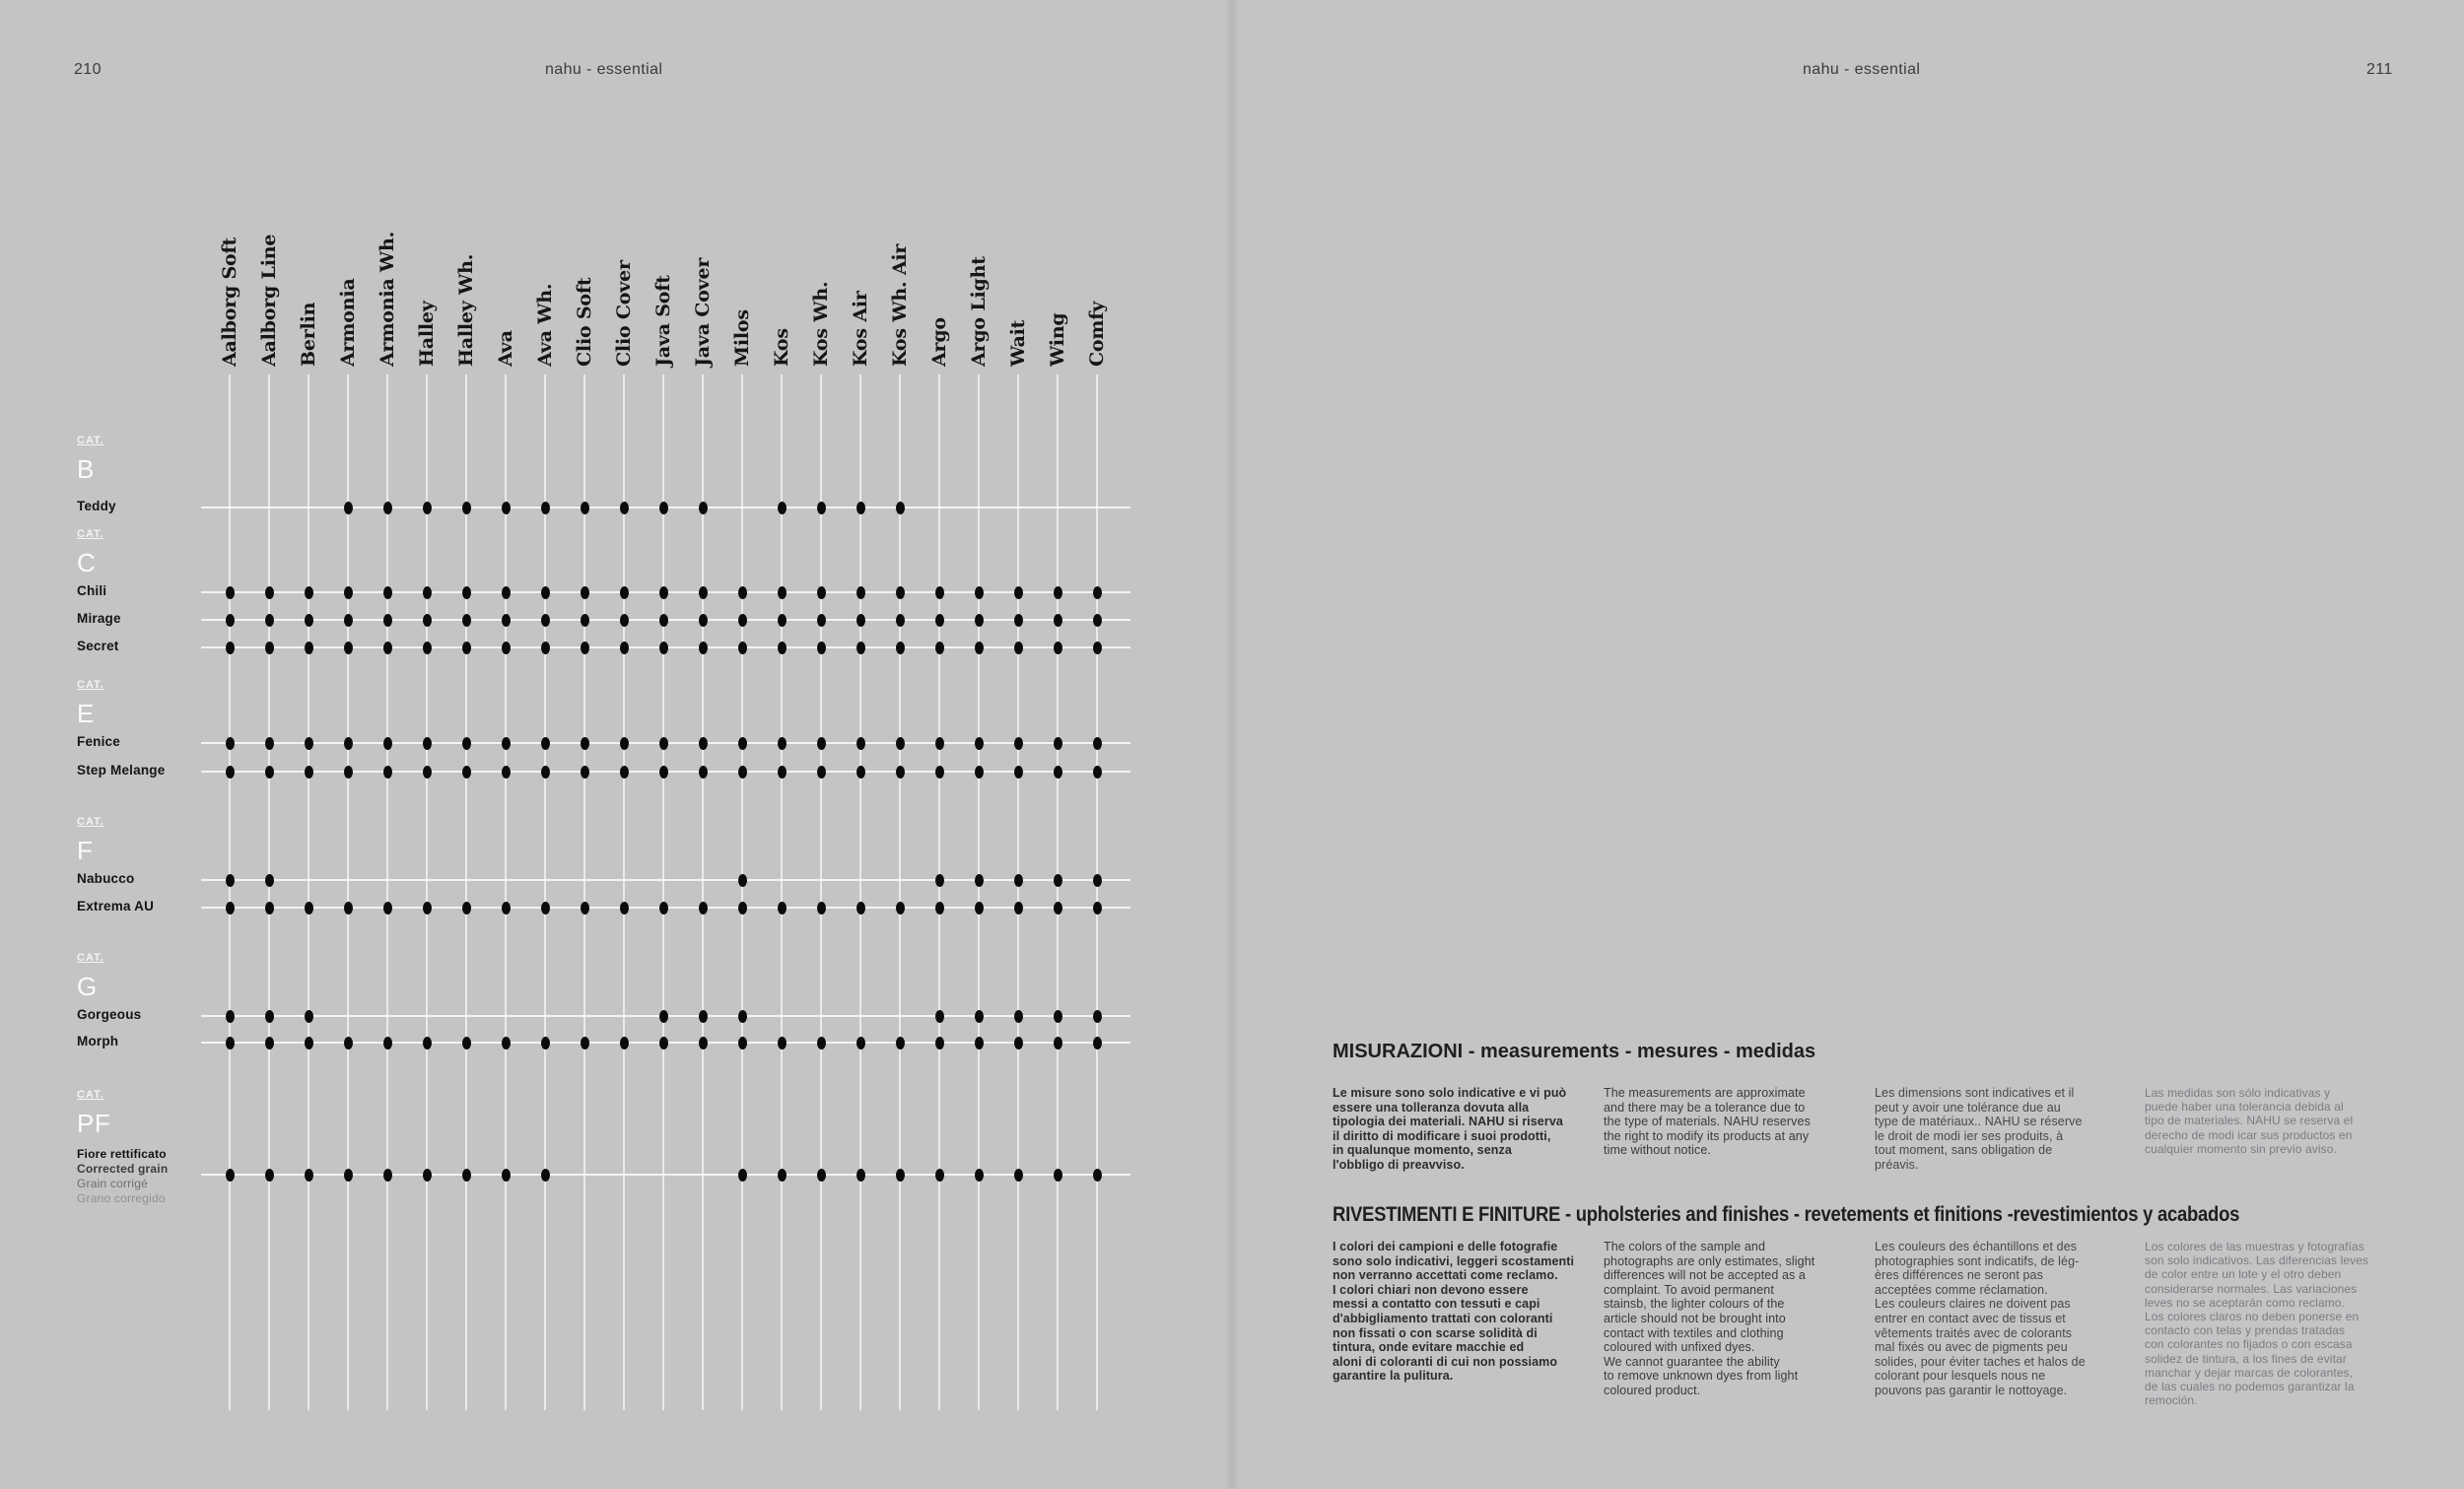  I want to click on matrix-row-label: Secret, so click(98, 646).